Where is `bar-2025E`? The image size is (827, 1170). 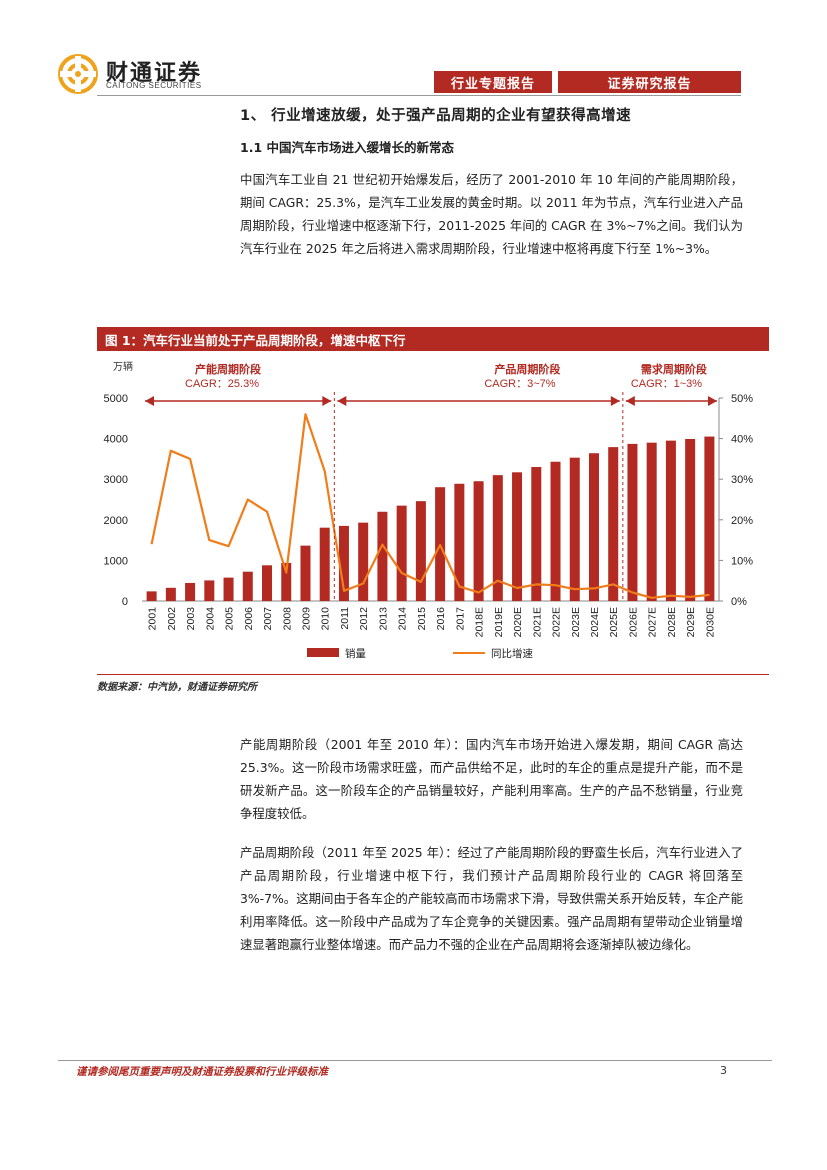 bar-2025E is located at coordinates (613, 524).